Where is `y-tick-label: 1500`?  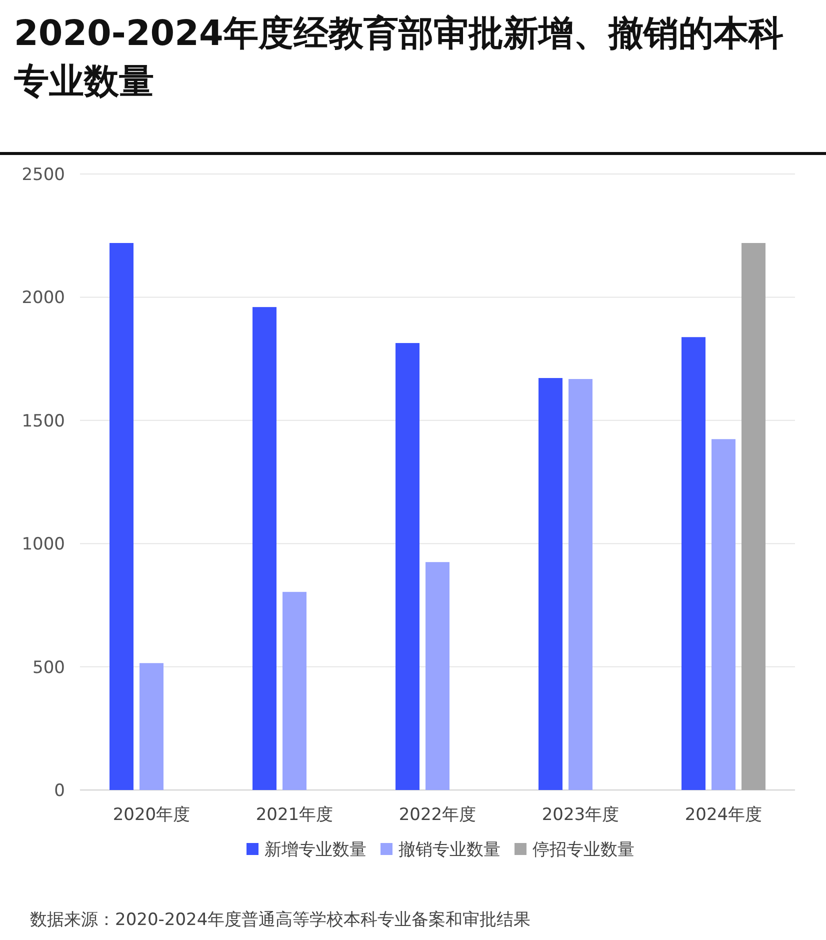 y-tick-label: 1500 is located at coordinates (43, 421).